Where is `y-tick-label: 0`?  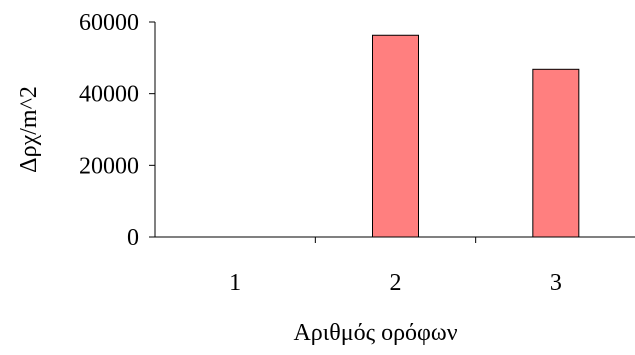
y-tick-label: 0 is located at coordinates (133, 238).